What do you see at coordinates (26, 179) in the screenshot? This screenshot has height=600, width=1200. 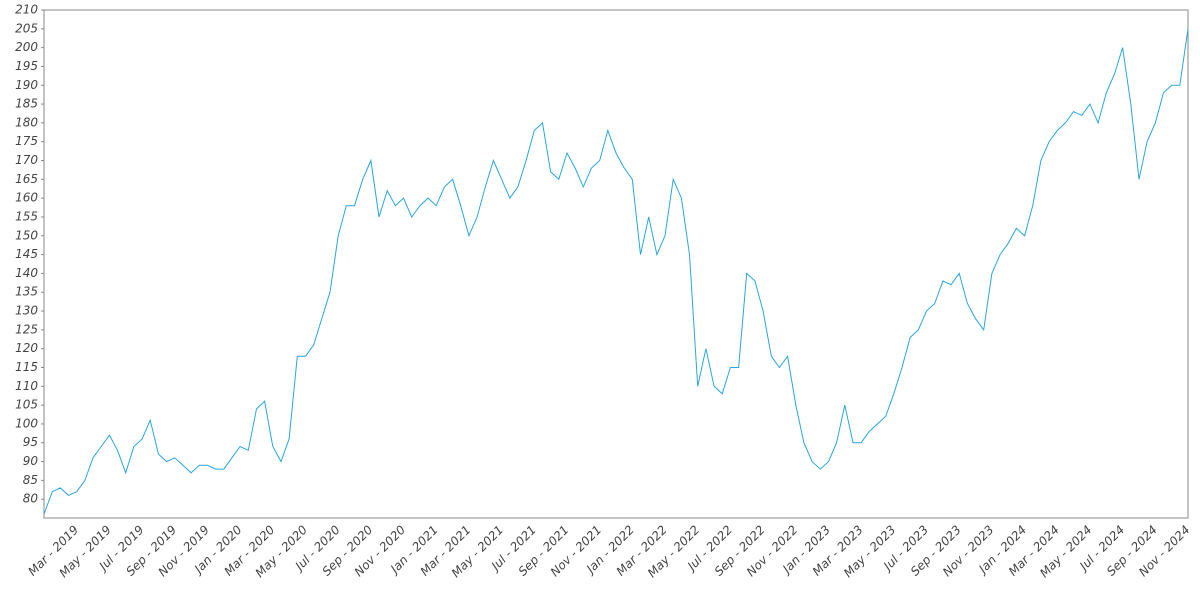 I see `y-tick-label: 165` at bounding box center [26, 179].